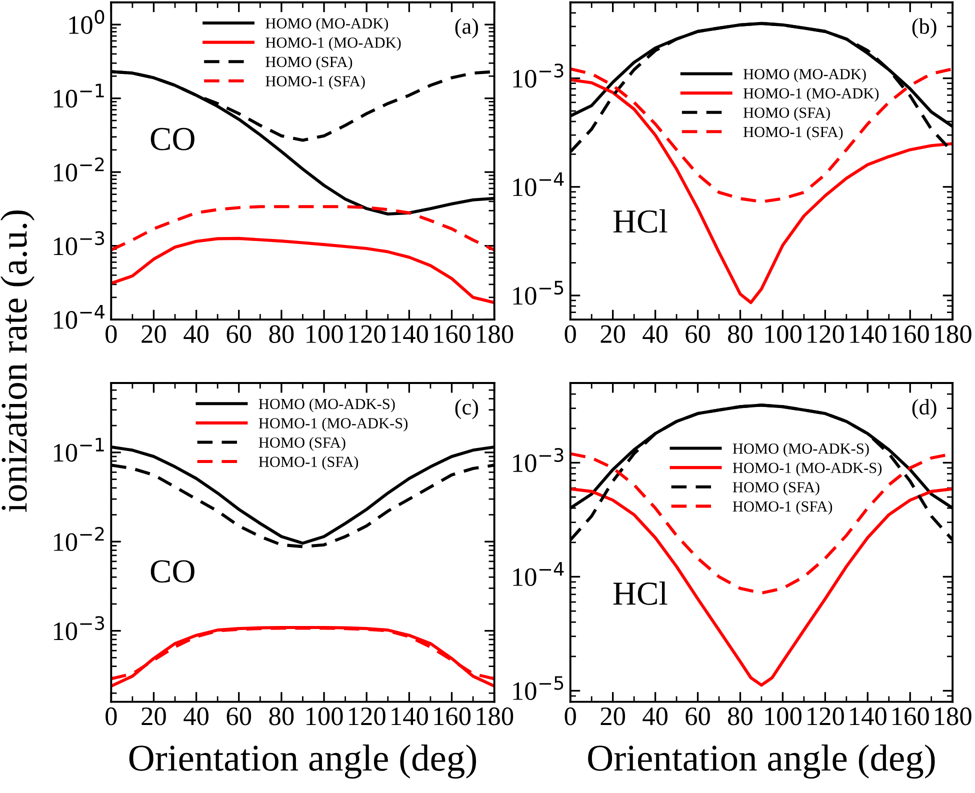 The width and height of the screenshot is (975, 793). What do you see at coordinates (924, 409) in the screenshot?
I see `annotation: (d)` at bounding box center [924, 409].